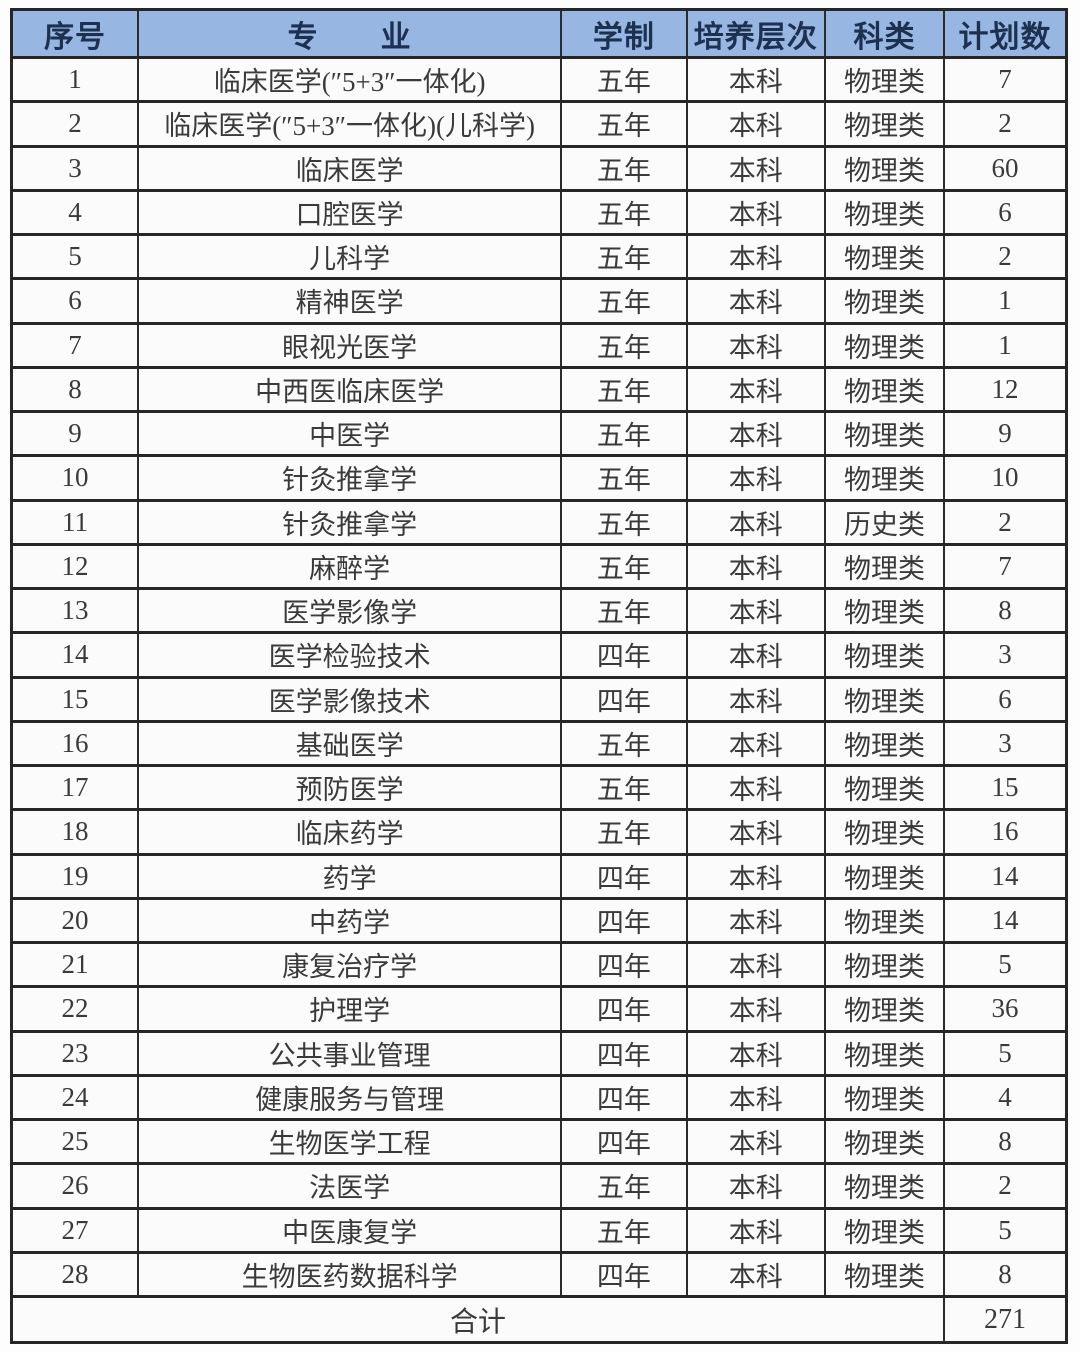 The image size is (1080, 1352). Describe the element at coordinates (1005, 433) in the screenshot. I see `cell-plan: 9` at that location.